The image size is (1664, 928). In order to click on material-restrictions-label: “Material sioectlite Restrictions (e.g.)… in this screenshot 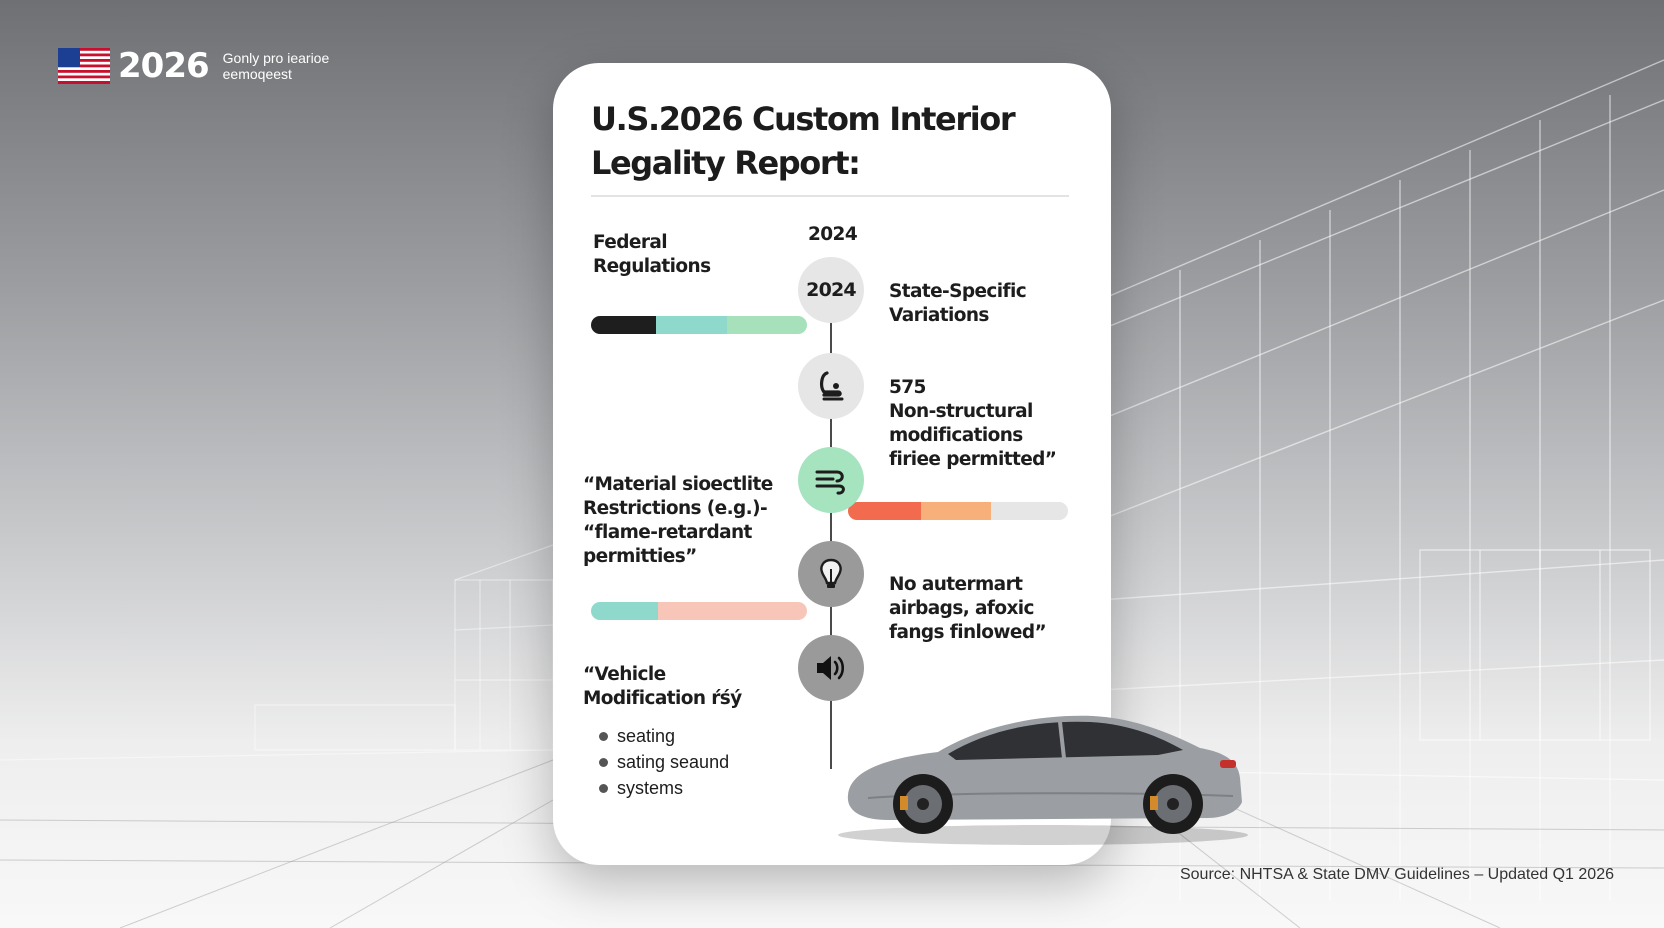, I will do `click(678, 520)`.